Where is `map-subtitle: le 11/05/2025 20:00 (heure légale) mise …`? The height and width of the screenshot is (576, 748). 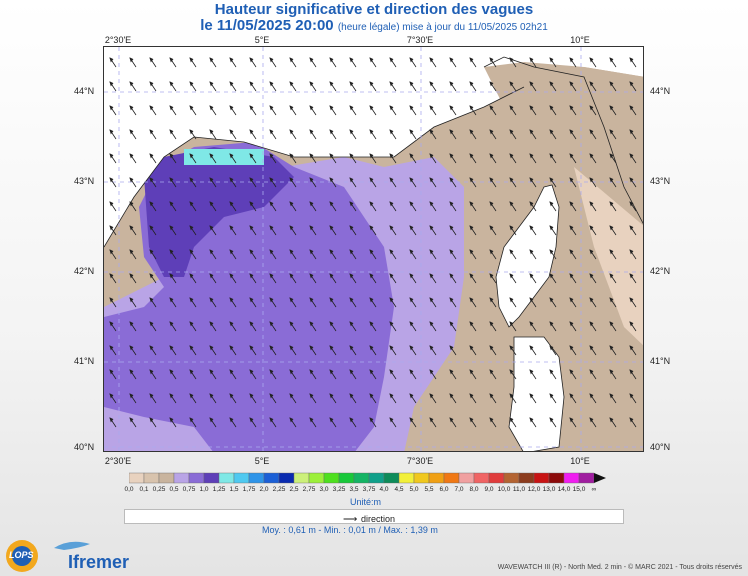
map-subtitle: le 11/05/2025 20:00 (heure légale) mise … is located at coordinates (374, 25).